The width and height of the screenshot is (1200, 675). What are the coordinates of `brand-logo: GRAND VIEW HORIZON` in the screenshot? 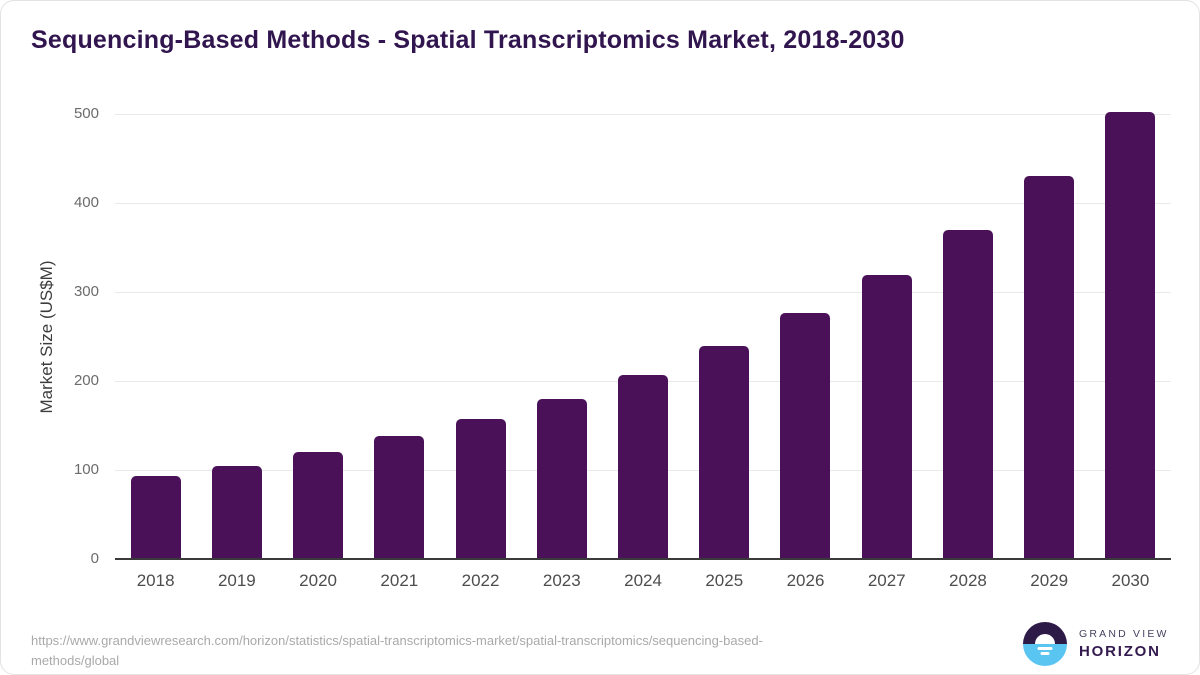 It's located at (1096, 644).